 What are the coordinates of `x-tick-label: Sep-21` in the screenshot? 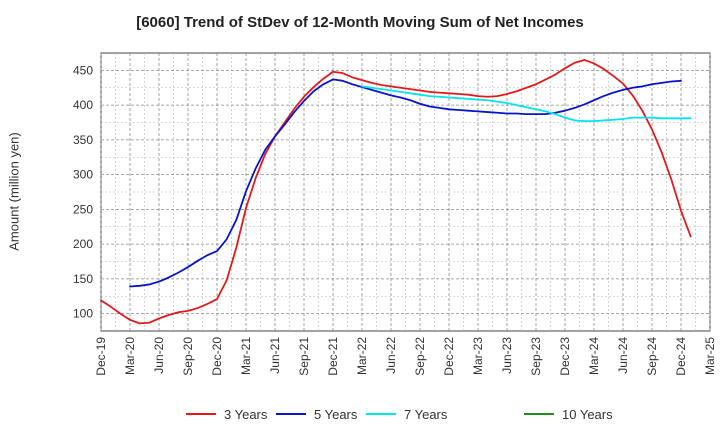 It's located at (304, 356).